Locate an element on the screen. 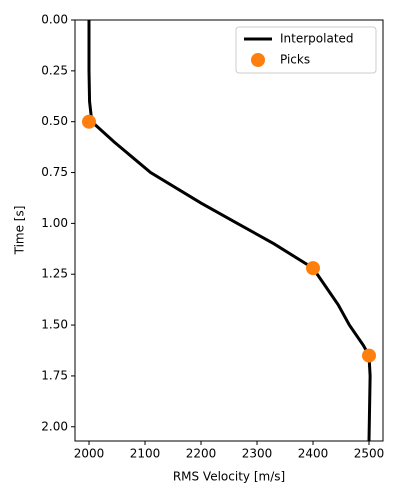 The width and height of the screenshot is (400, 504). x-tick-label: 2000 is located at coordinates (89, 454).